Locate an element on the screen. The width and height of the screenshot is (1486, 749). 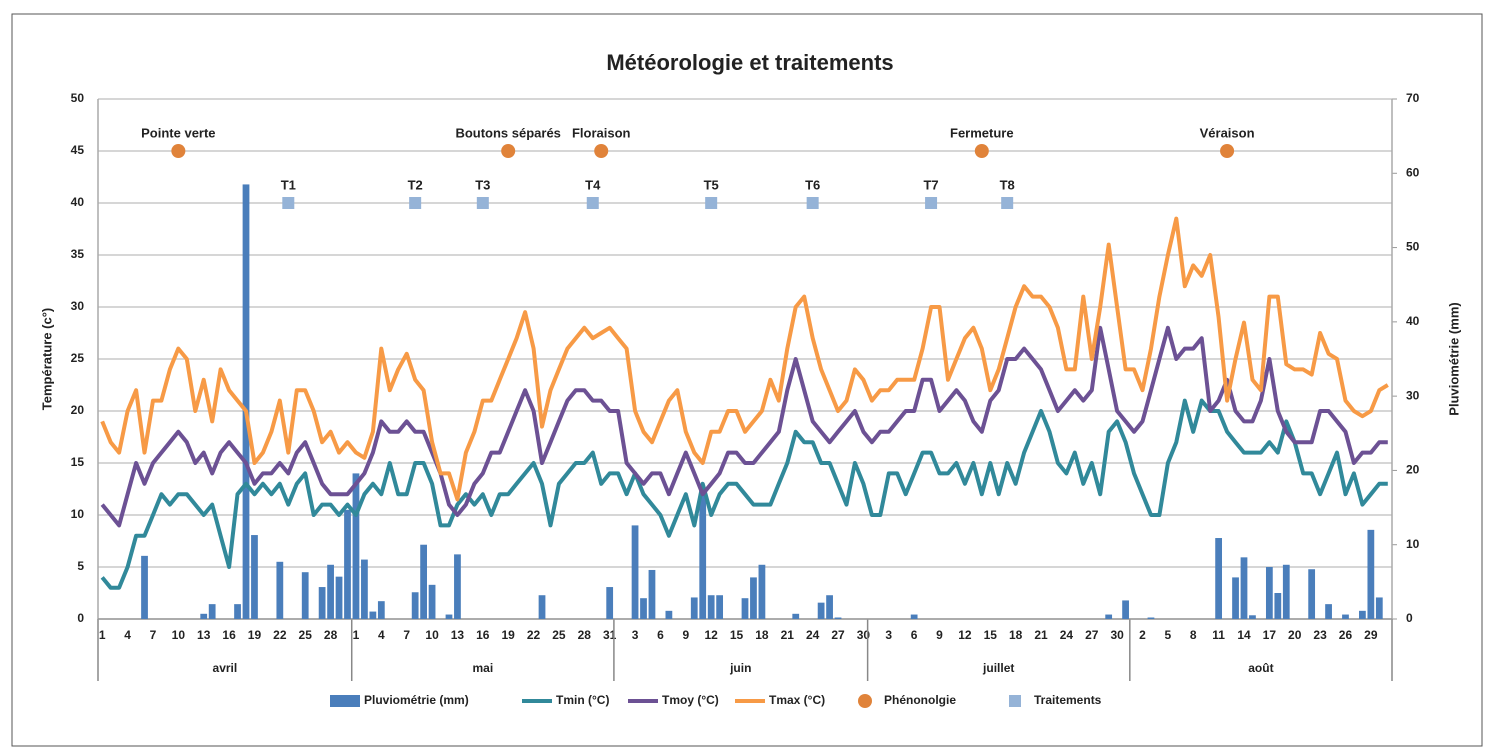
y2-tick-label: 50 is located at coordinates (1413, 247).